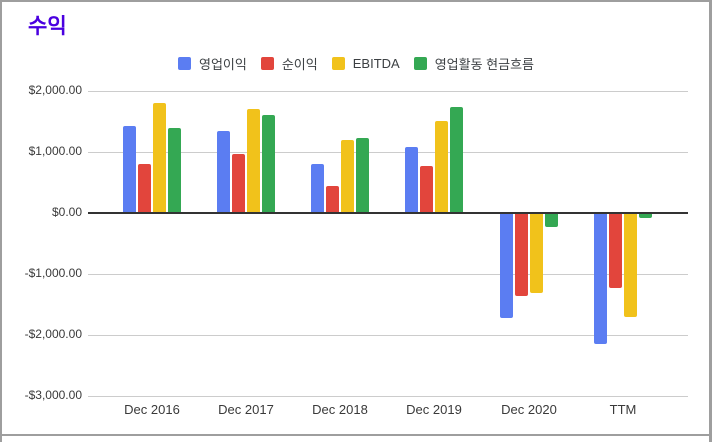 The image size is (712, 442). Describe the element at coordinates (623, 409) in the screenshot. I see `x-axis-label-ttm: TTM` at that location.